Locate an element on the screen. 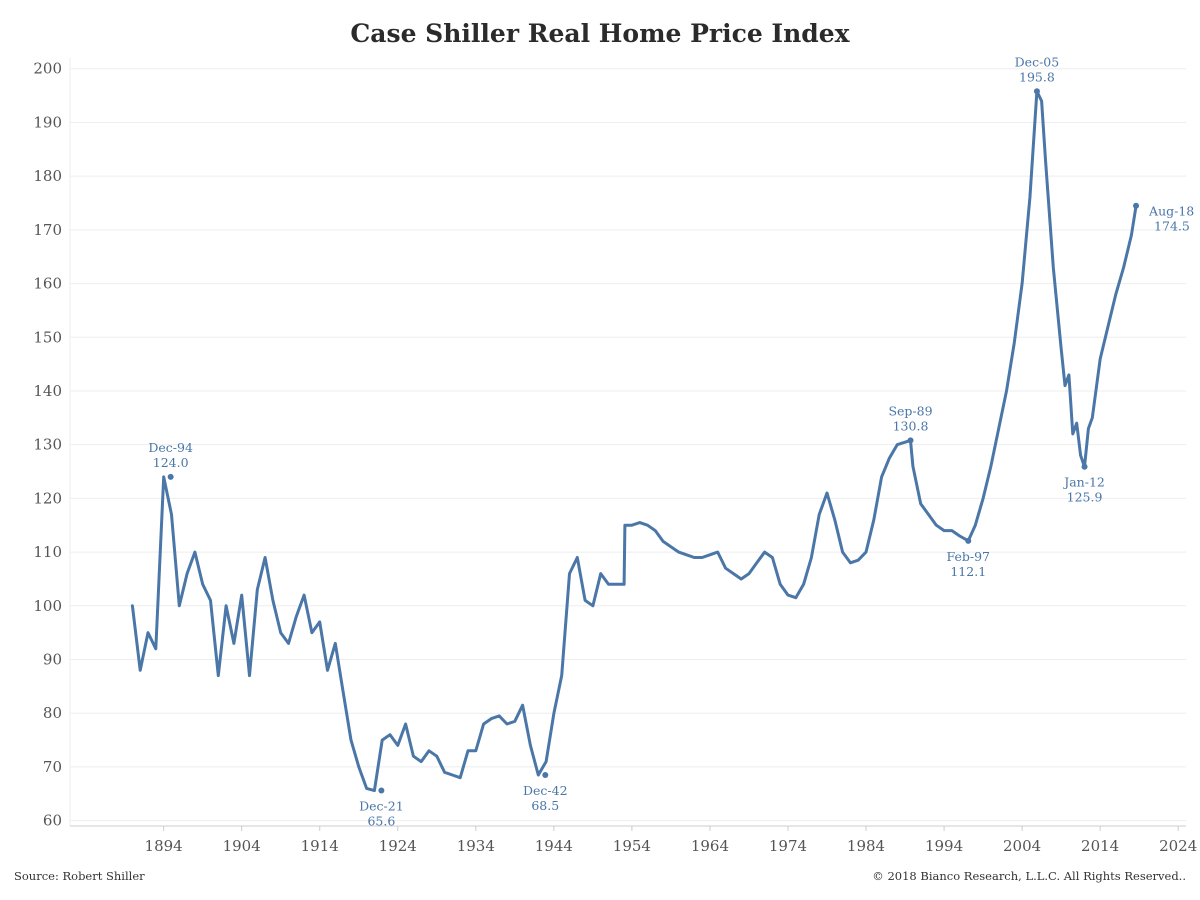 The width and height of the screenshot is (1200, 900). annotation-value: 112.1 is located at coordinates (968, 571).